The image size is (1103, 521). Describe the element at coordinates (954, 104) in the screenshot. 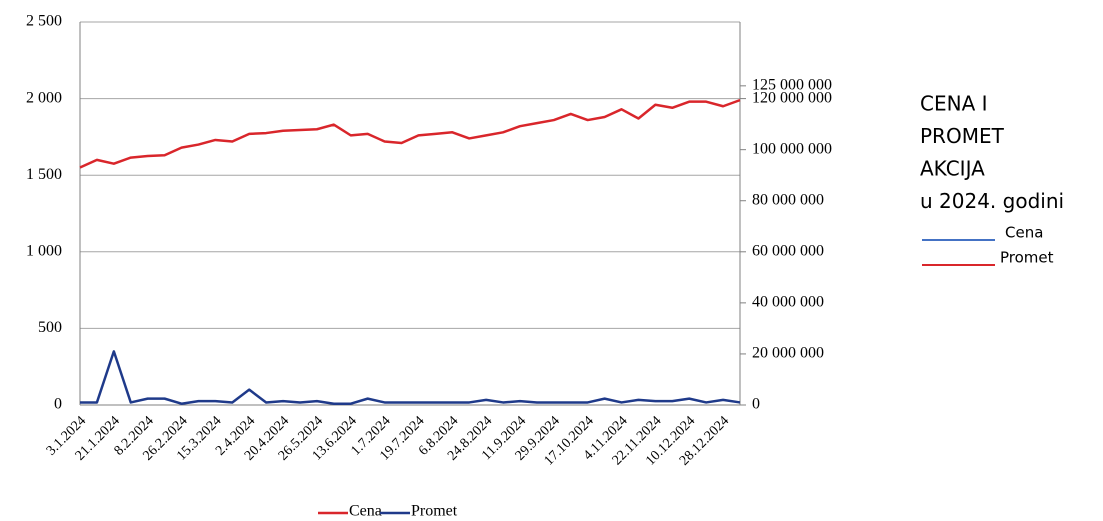

I see `chart-title: CENA I` at that location.